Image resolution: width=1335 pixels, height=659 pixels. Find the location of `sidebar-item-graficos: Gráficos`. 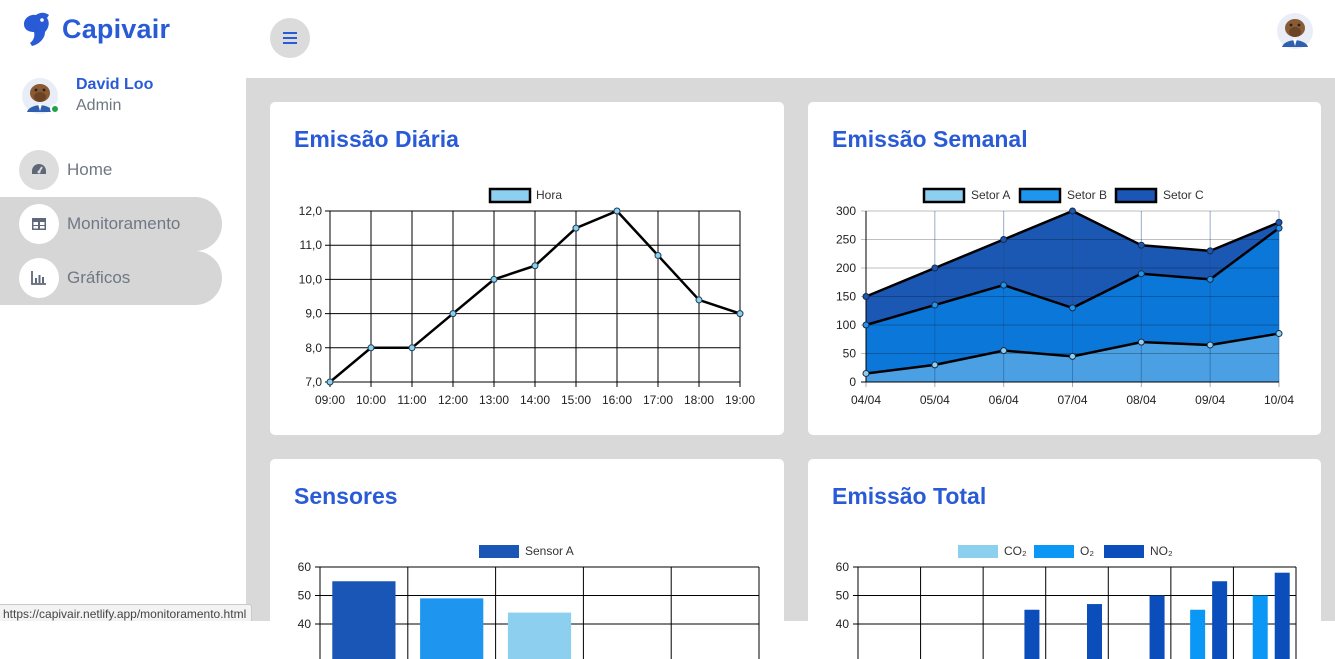

sidebar-item-graficos: Gráficos is located at coordinates (111, 278).